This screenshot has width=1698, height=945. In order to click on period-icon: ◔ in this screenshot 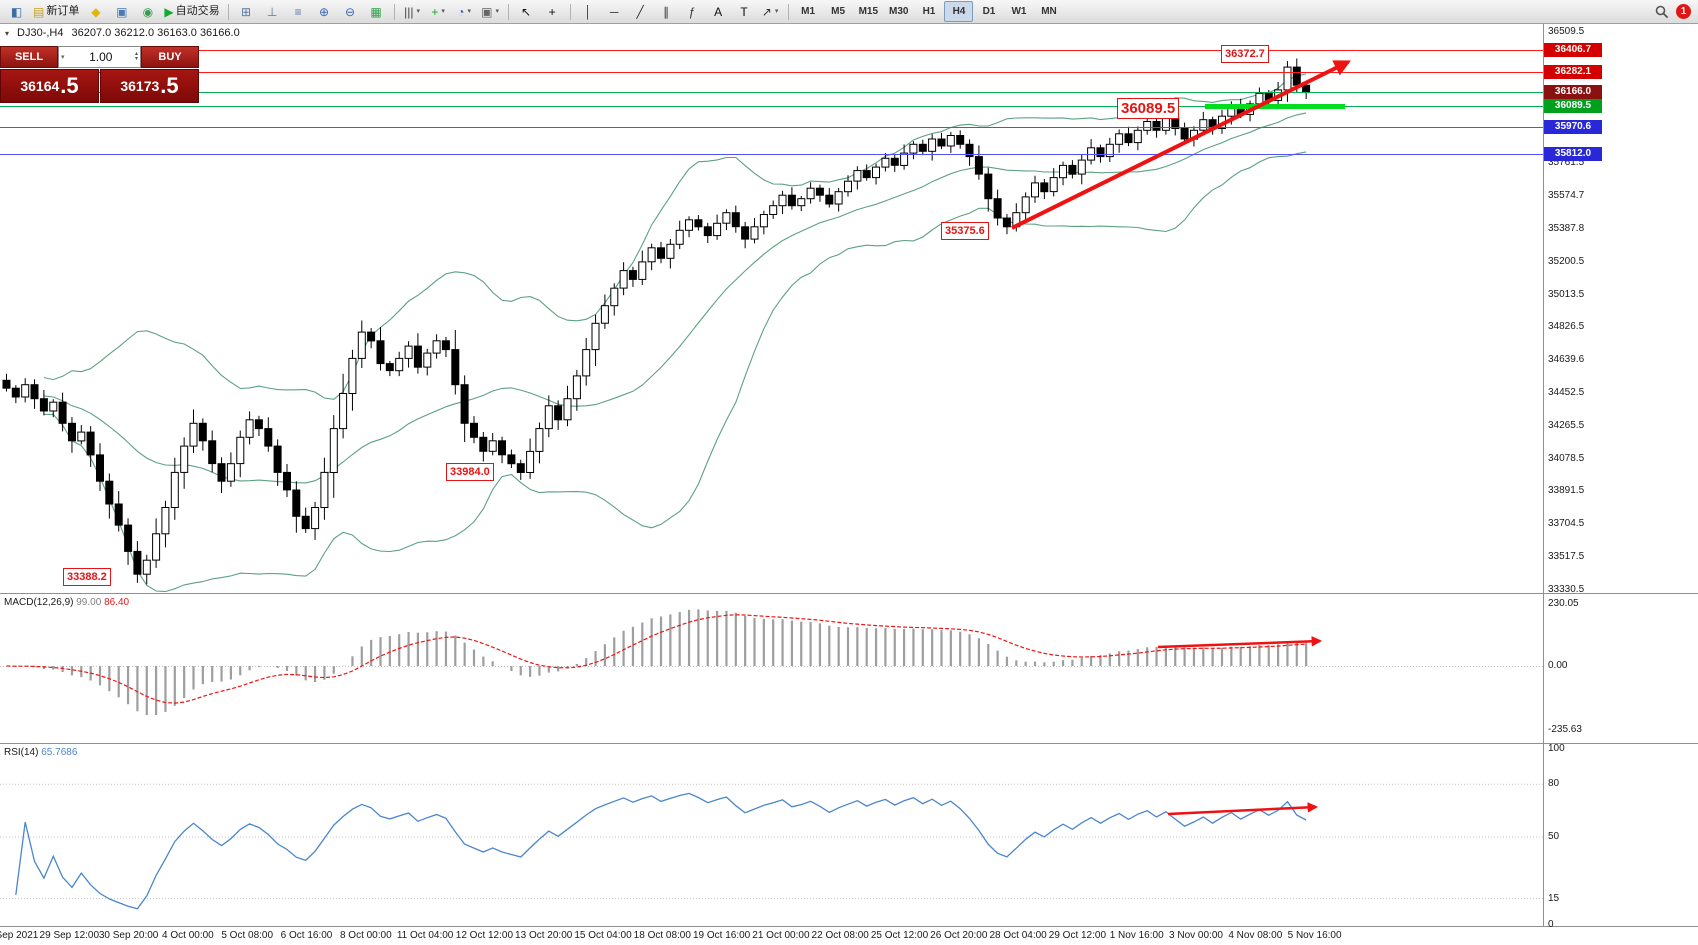, I will do `click(461, 11)`.